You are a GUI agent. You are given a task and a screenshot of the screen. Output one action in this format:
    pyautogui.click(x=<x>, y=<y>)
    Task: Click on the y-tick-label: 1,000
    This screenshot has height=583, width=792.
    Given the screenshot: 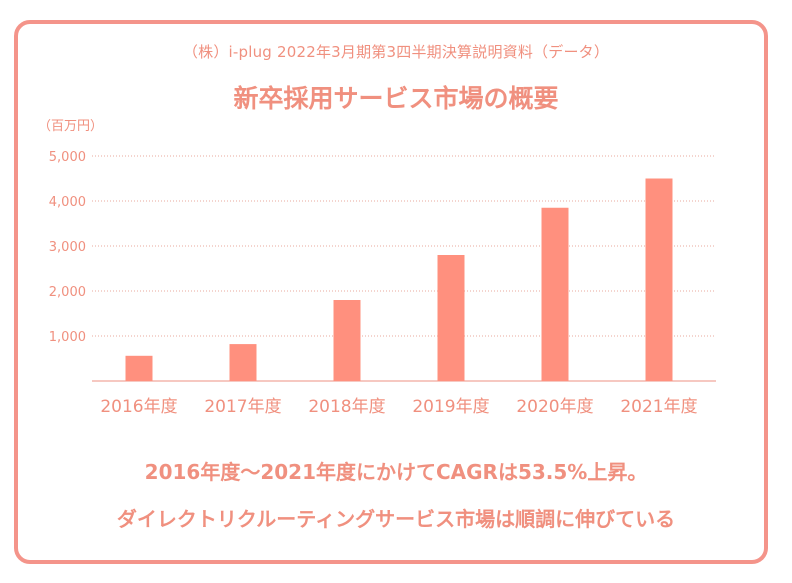 What is the action you would take?
    pyautogui.click(x=67, y=337)
    